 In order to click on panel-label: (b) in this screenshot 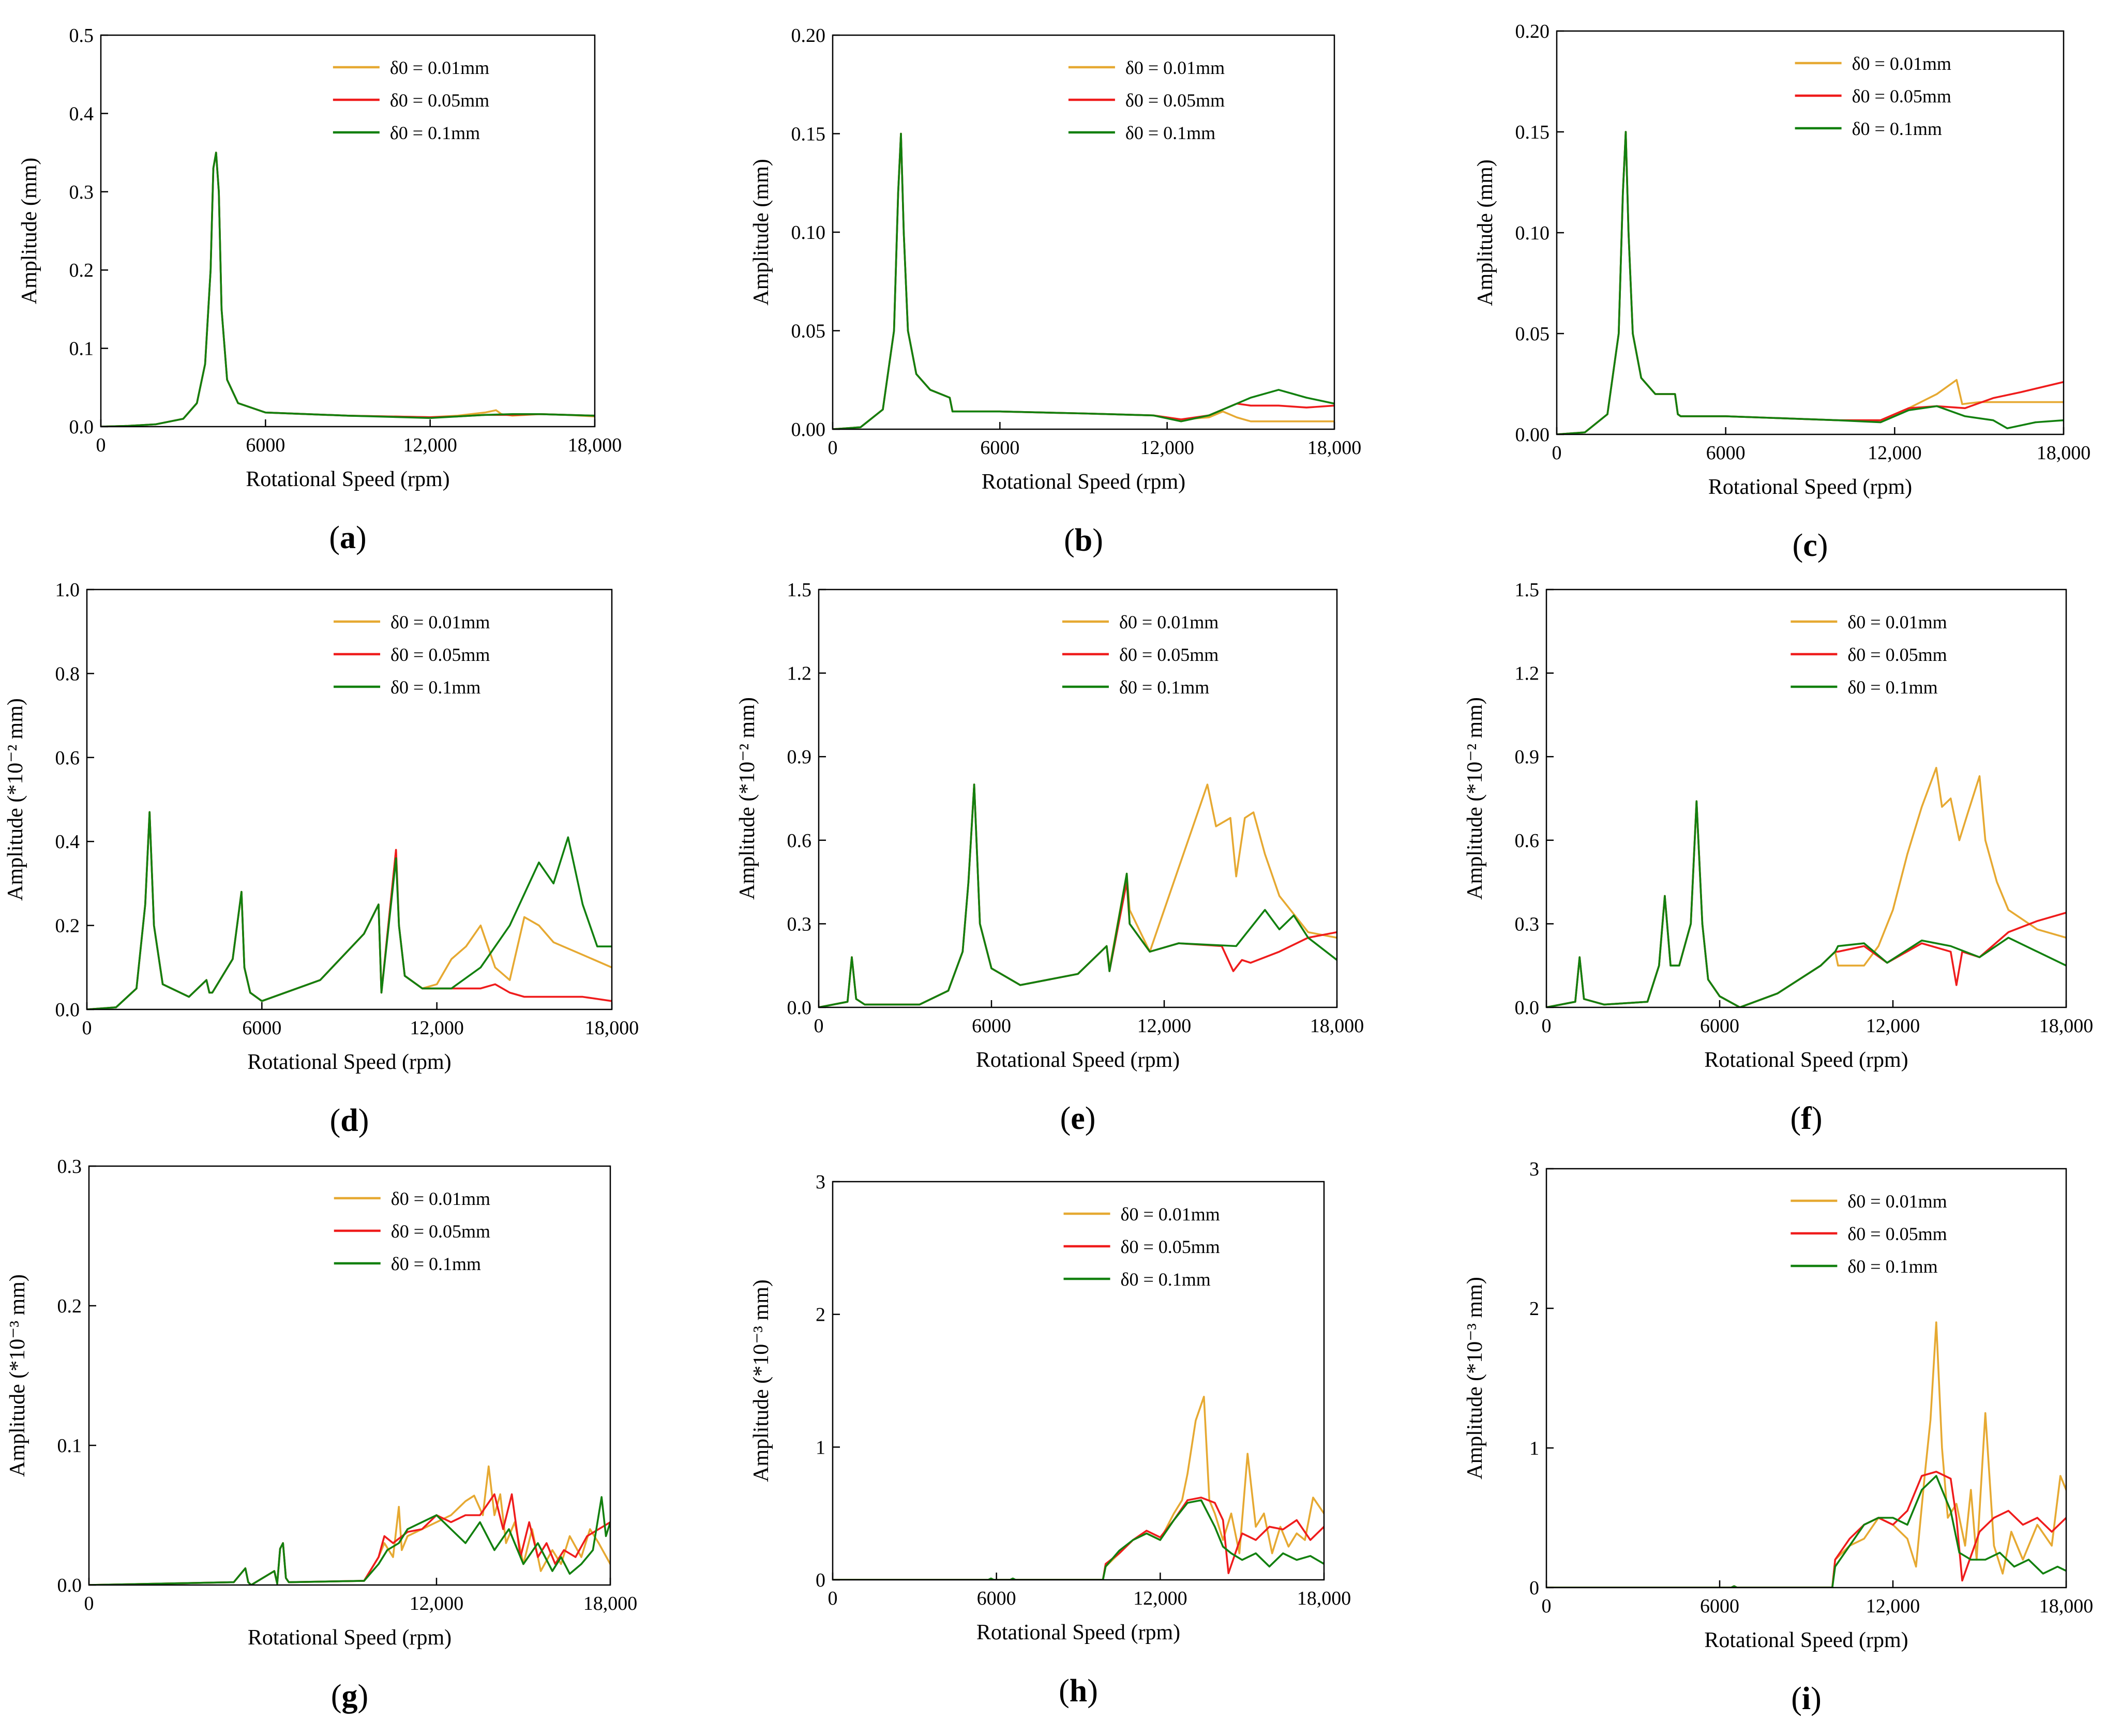, I will do `click(1084, 540)`.